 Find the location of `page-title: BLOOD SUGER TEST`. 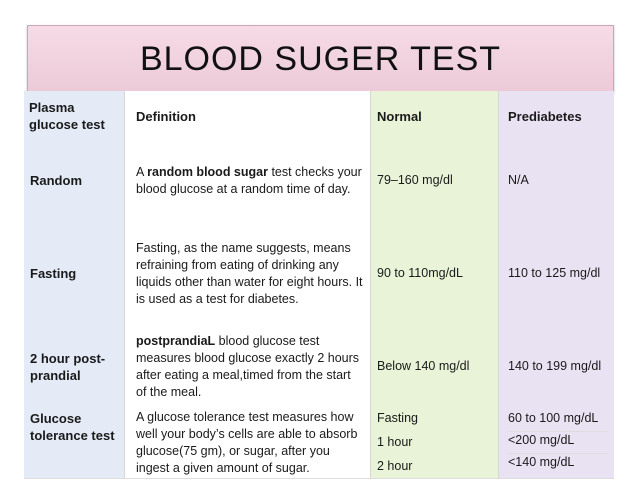

page-title: BLOOD SUGER TEST is located at coordinates (320, 59).